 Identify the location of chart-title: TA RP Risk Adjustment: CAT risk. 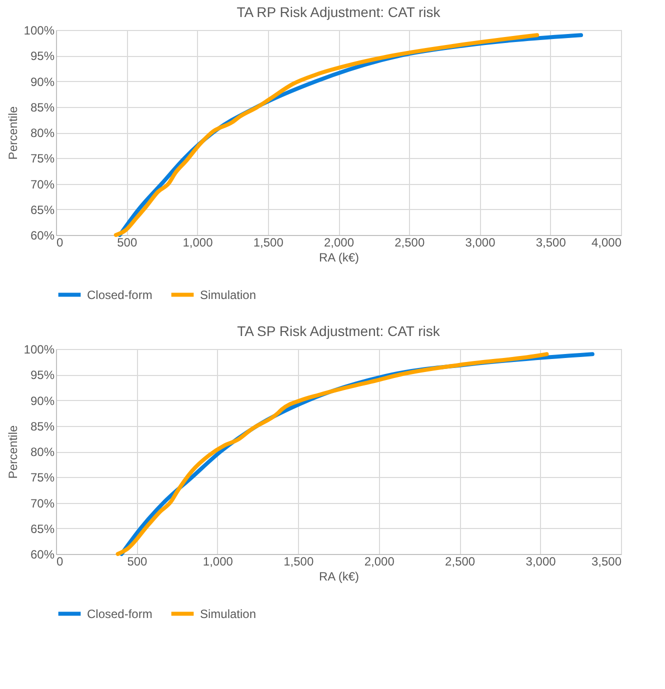
(339, 12).